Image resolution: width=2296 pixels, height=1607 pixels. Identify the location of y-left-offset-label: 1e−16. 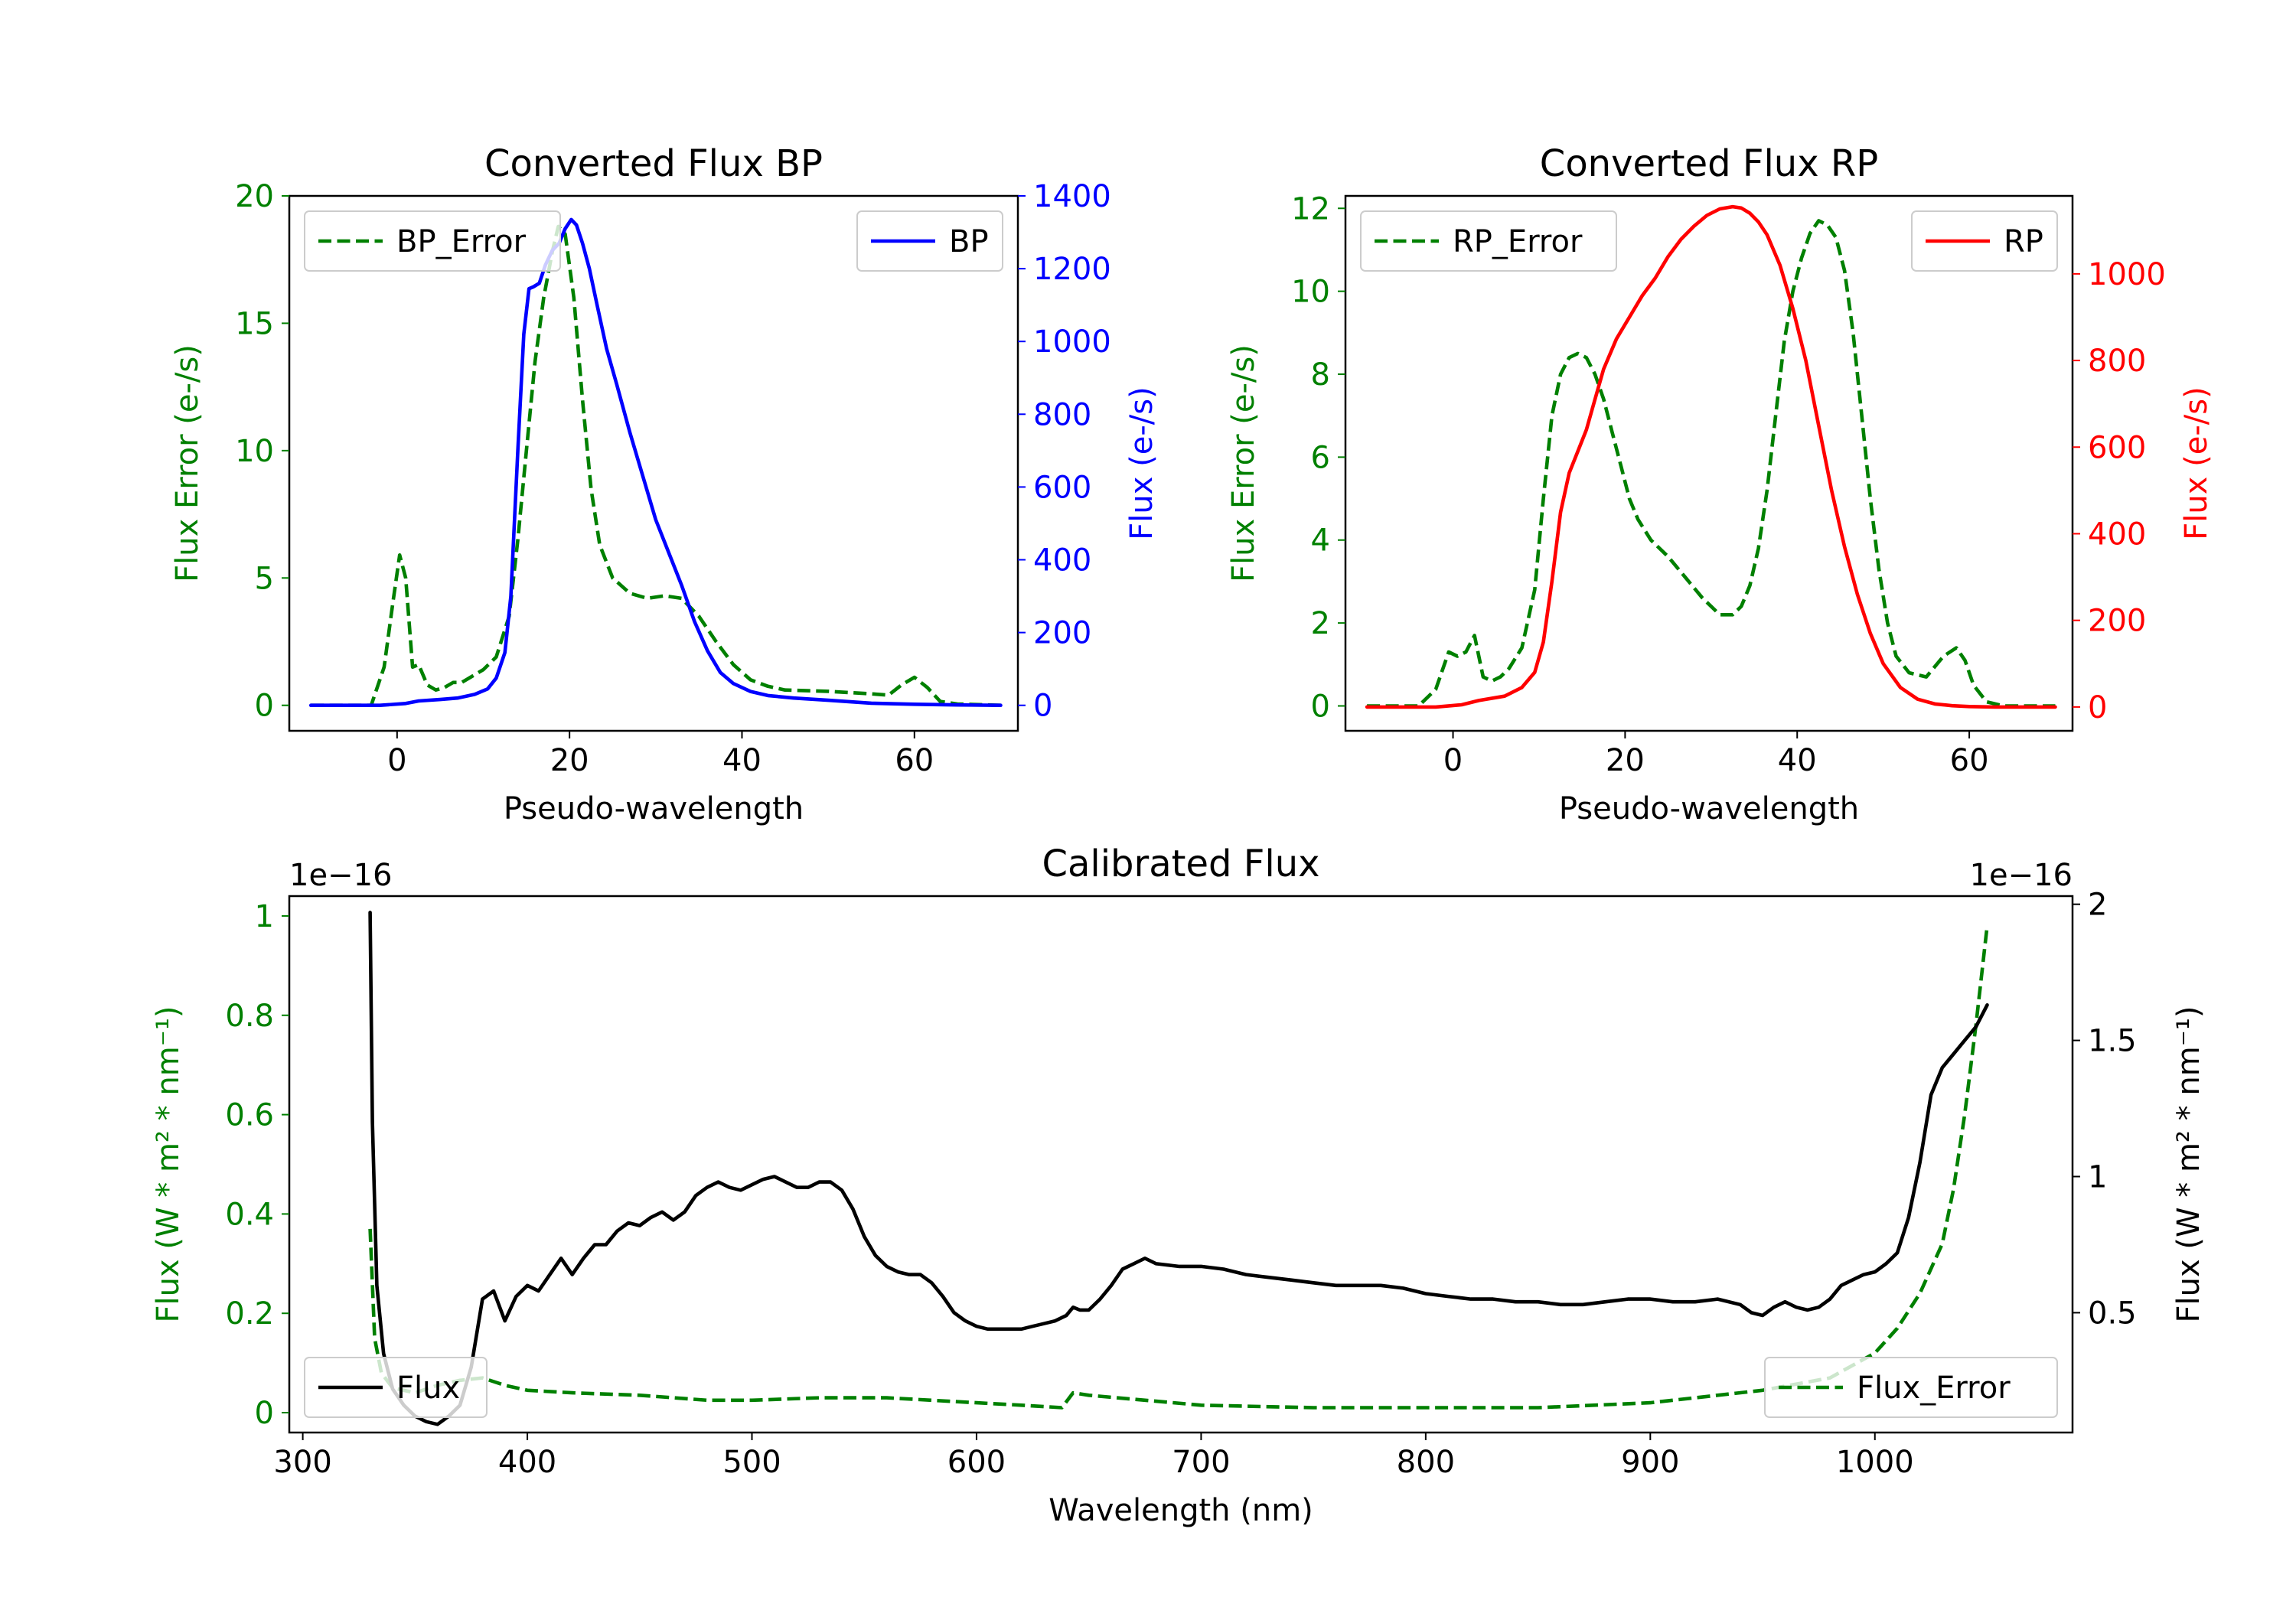
(340, 875).